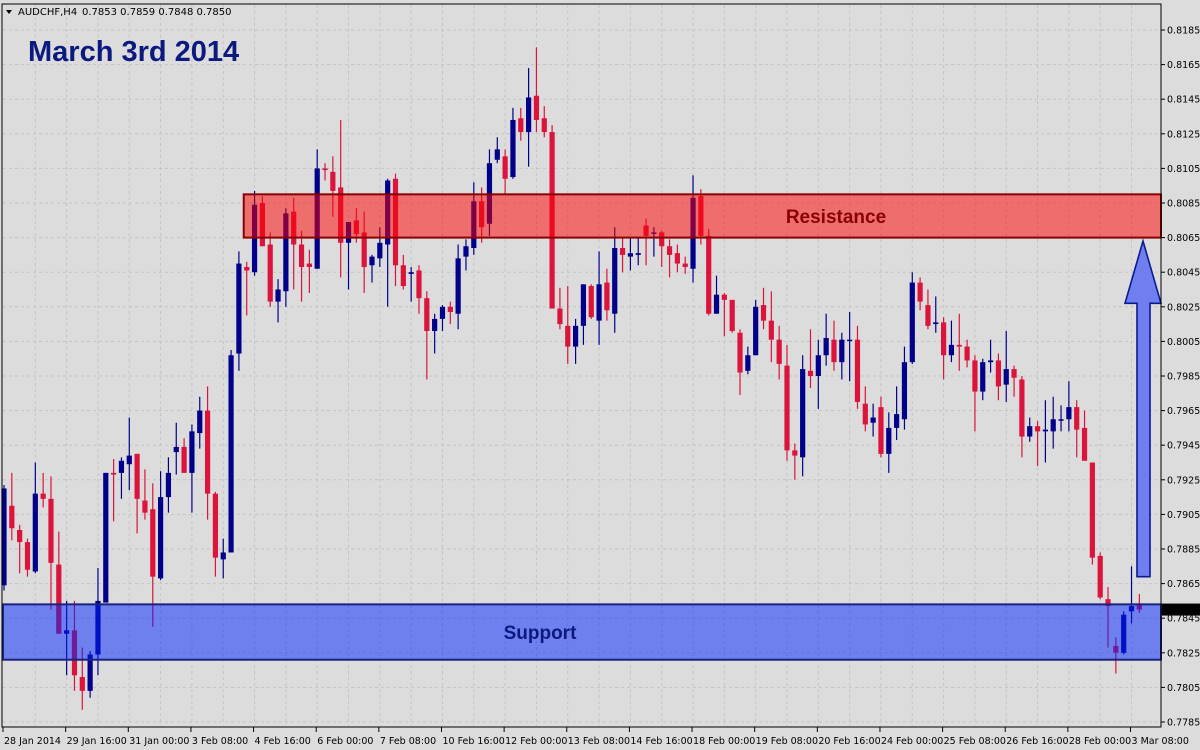 The height and width of the screenshot is (750, 1200). Describe the element at coordinates (1183, 238) in the screenshot. I see `y-tick-label: 0.8065` at that location.